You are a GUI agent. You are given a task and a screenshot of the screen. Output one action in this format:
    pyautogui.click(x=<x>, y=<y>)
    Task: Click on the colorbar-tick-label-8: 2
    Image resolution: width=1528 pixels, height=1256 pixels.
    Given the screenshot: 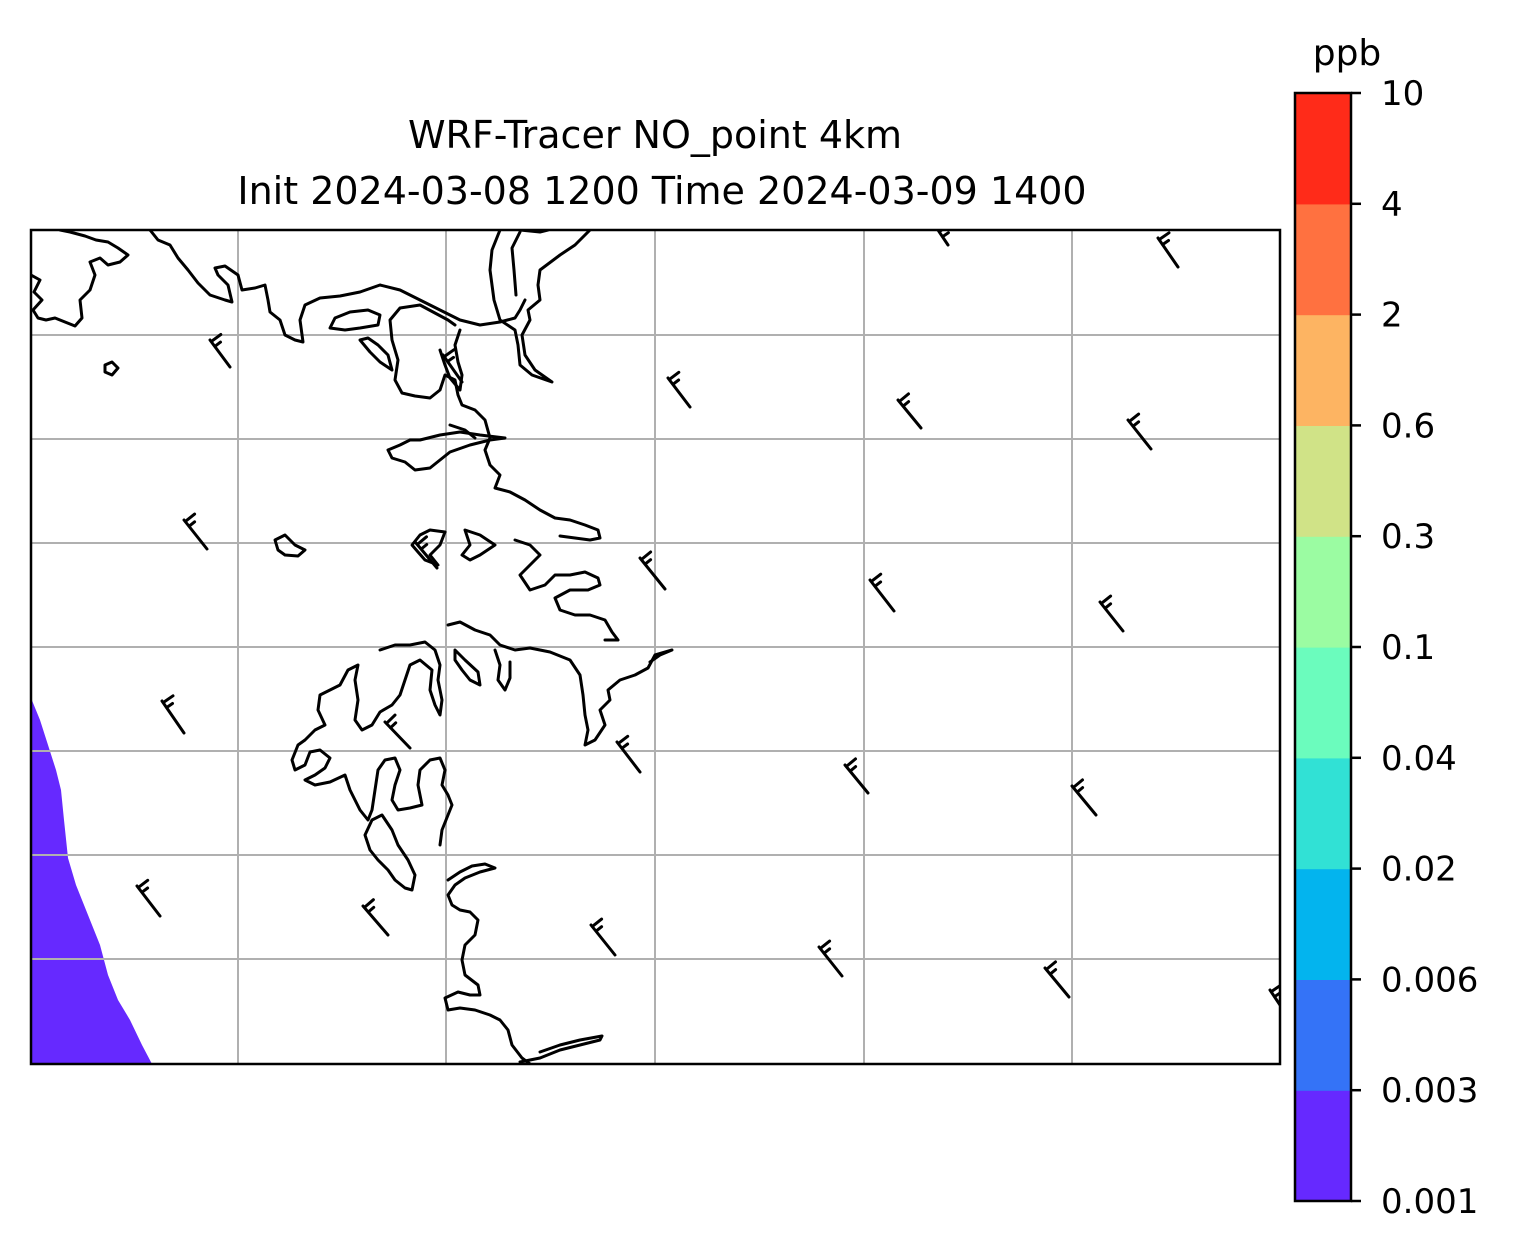 What is the action you would take?
    pyautogui.click(x=1392, y=316)
    